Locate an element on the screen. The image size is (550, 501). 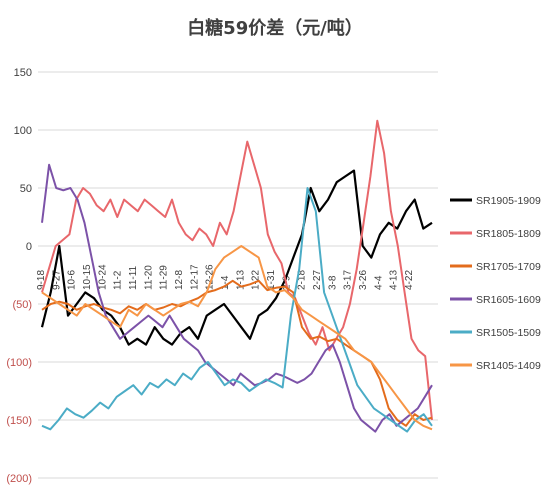
x-tick-label: 4-4 is located at coordinates (378, 282).